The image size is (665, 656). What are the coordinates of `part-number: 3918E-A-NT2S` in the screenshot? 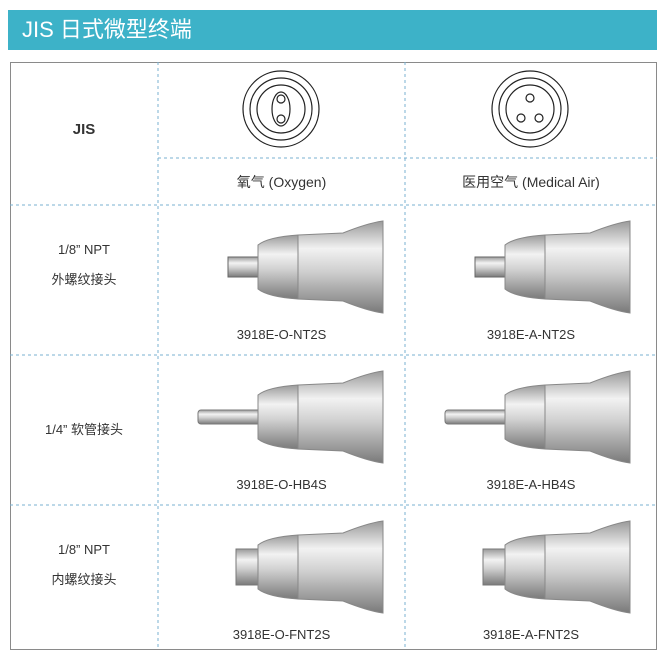 It's located at (531, 334).